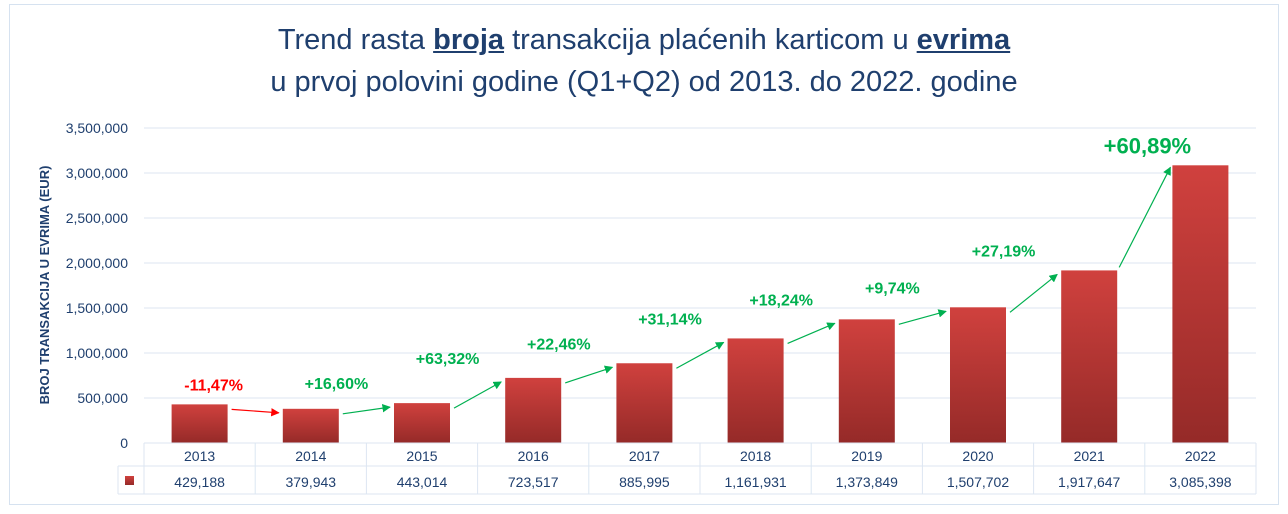 The height and width of the screenshot is (514, 1288). What do you see at coordinates (124, 443) in the screenshot?
I see `y-tick-label: 0` at bounding box center [124, 443].